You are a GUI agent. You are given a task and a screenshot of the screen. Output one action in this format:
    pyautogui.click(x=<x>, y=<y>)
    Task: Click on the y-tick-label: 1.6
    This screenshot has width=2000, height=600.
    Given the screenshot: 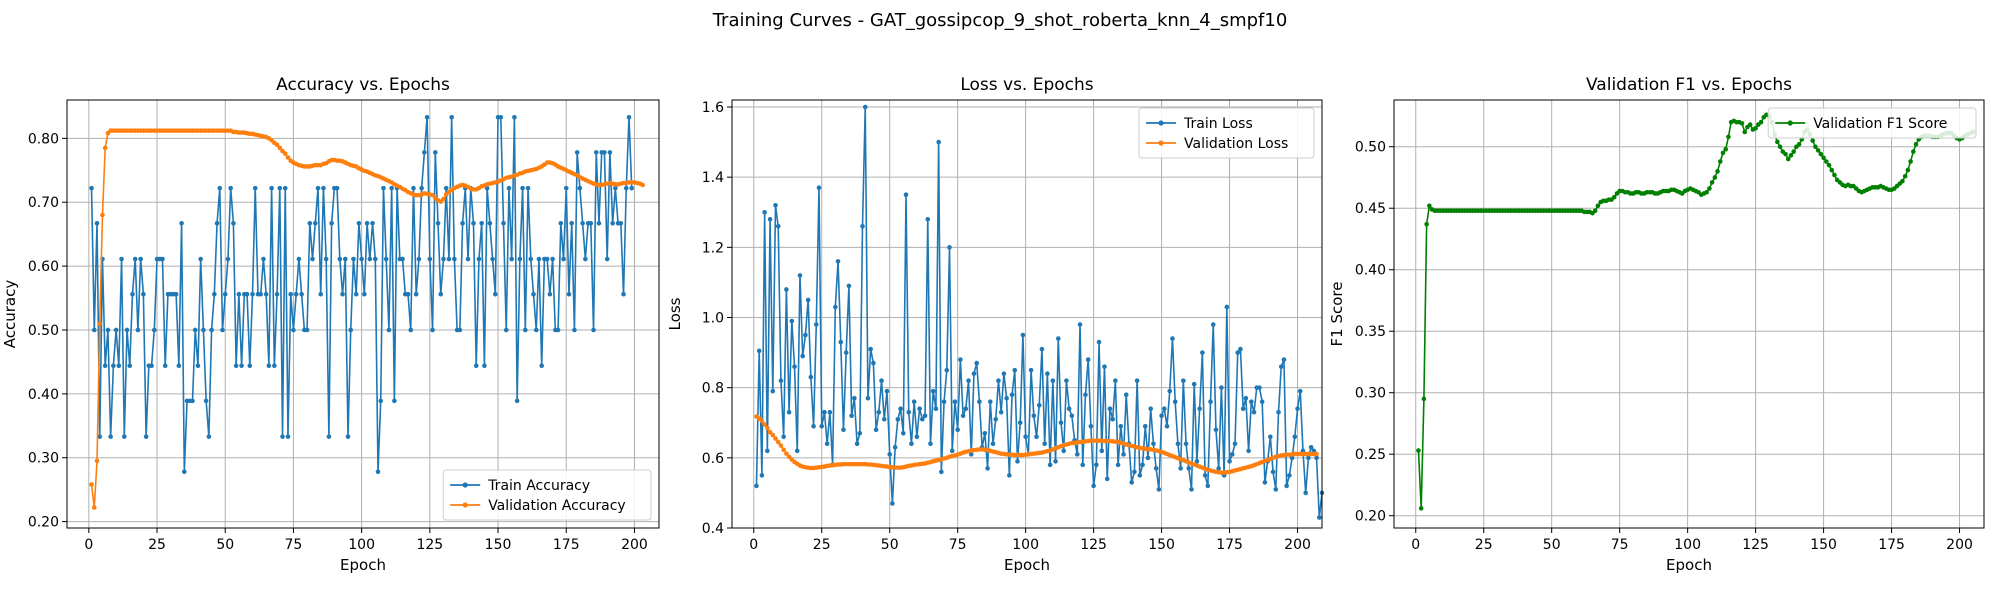 What is the action you would take?
    pyautogui.click(x=713, y=108)
    